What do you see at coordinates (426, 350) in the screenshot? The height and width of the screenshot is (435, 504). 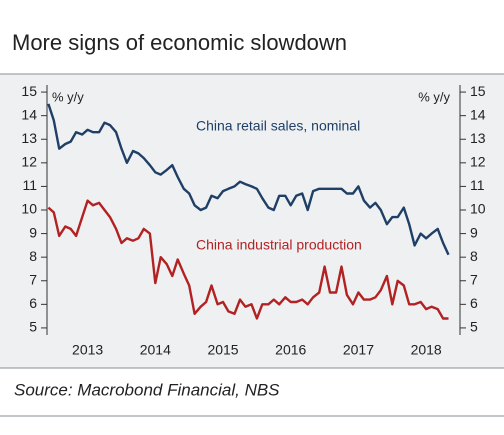 I see `x-tick-label: 2018` at bounding box center [426, 350].